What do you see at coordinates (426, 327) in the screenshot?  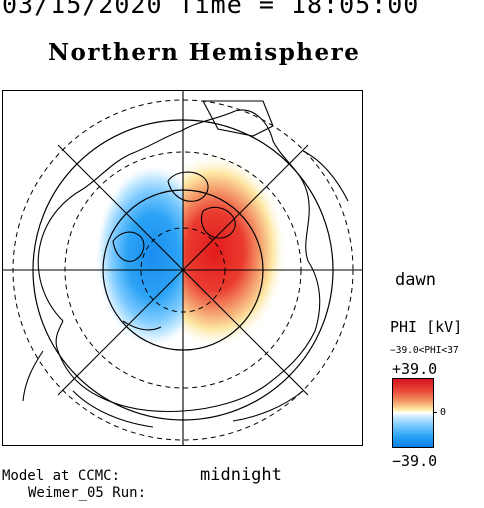 I see `colorbar-title: PHI [kV]` at bounding box center [426, 327].